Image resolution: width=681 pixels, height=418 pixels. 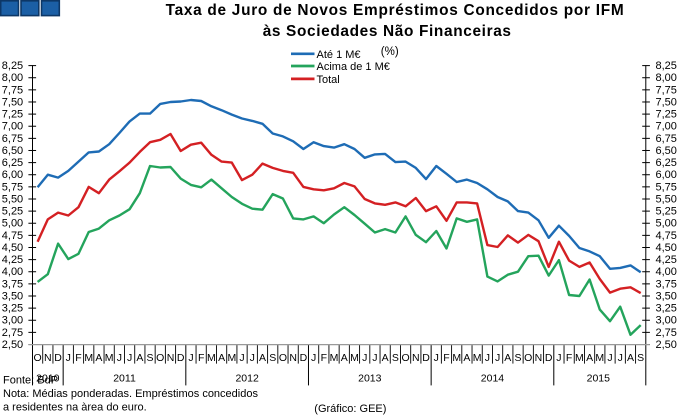 What do you see at coordinates (666, 90) in the screenshot?
I see `svg-text: 7,75` at bounding box center [666, 90].